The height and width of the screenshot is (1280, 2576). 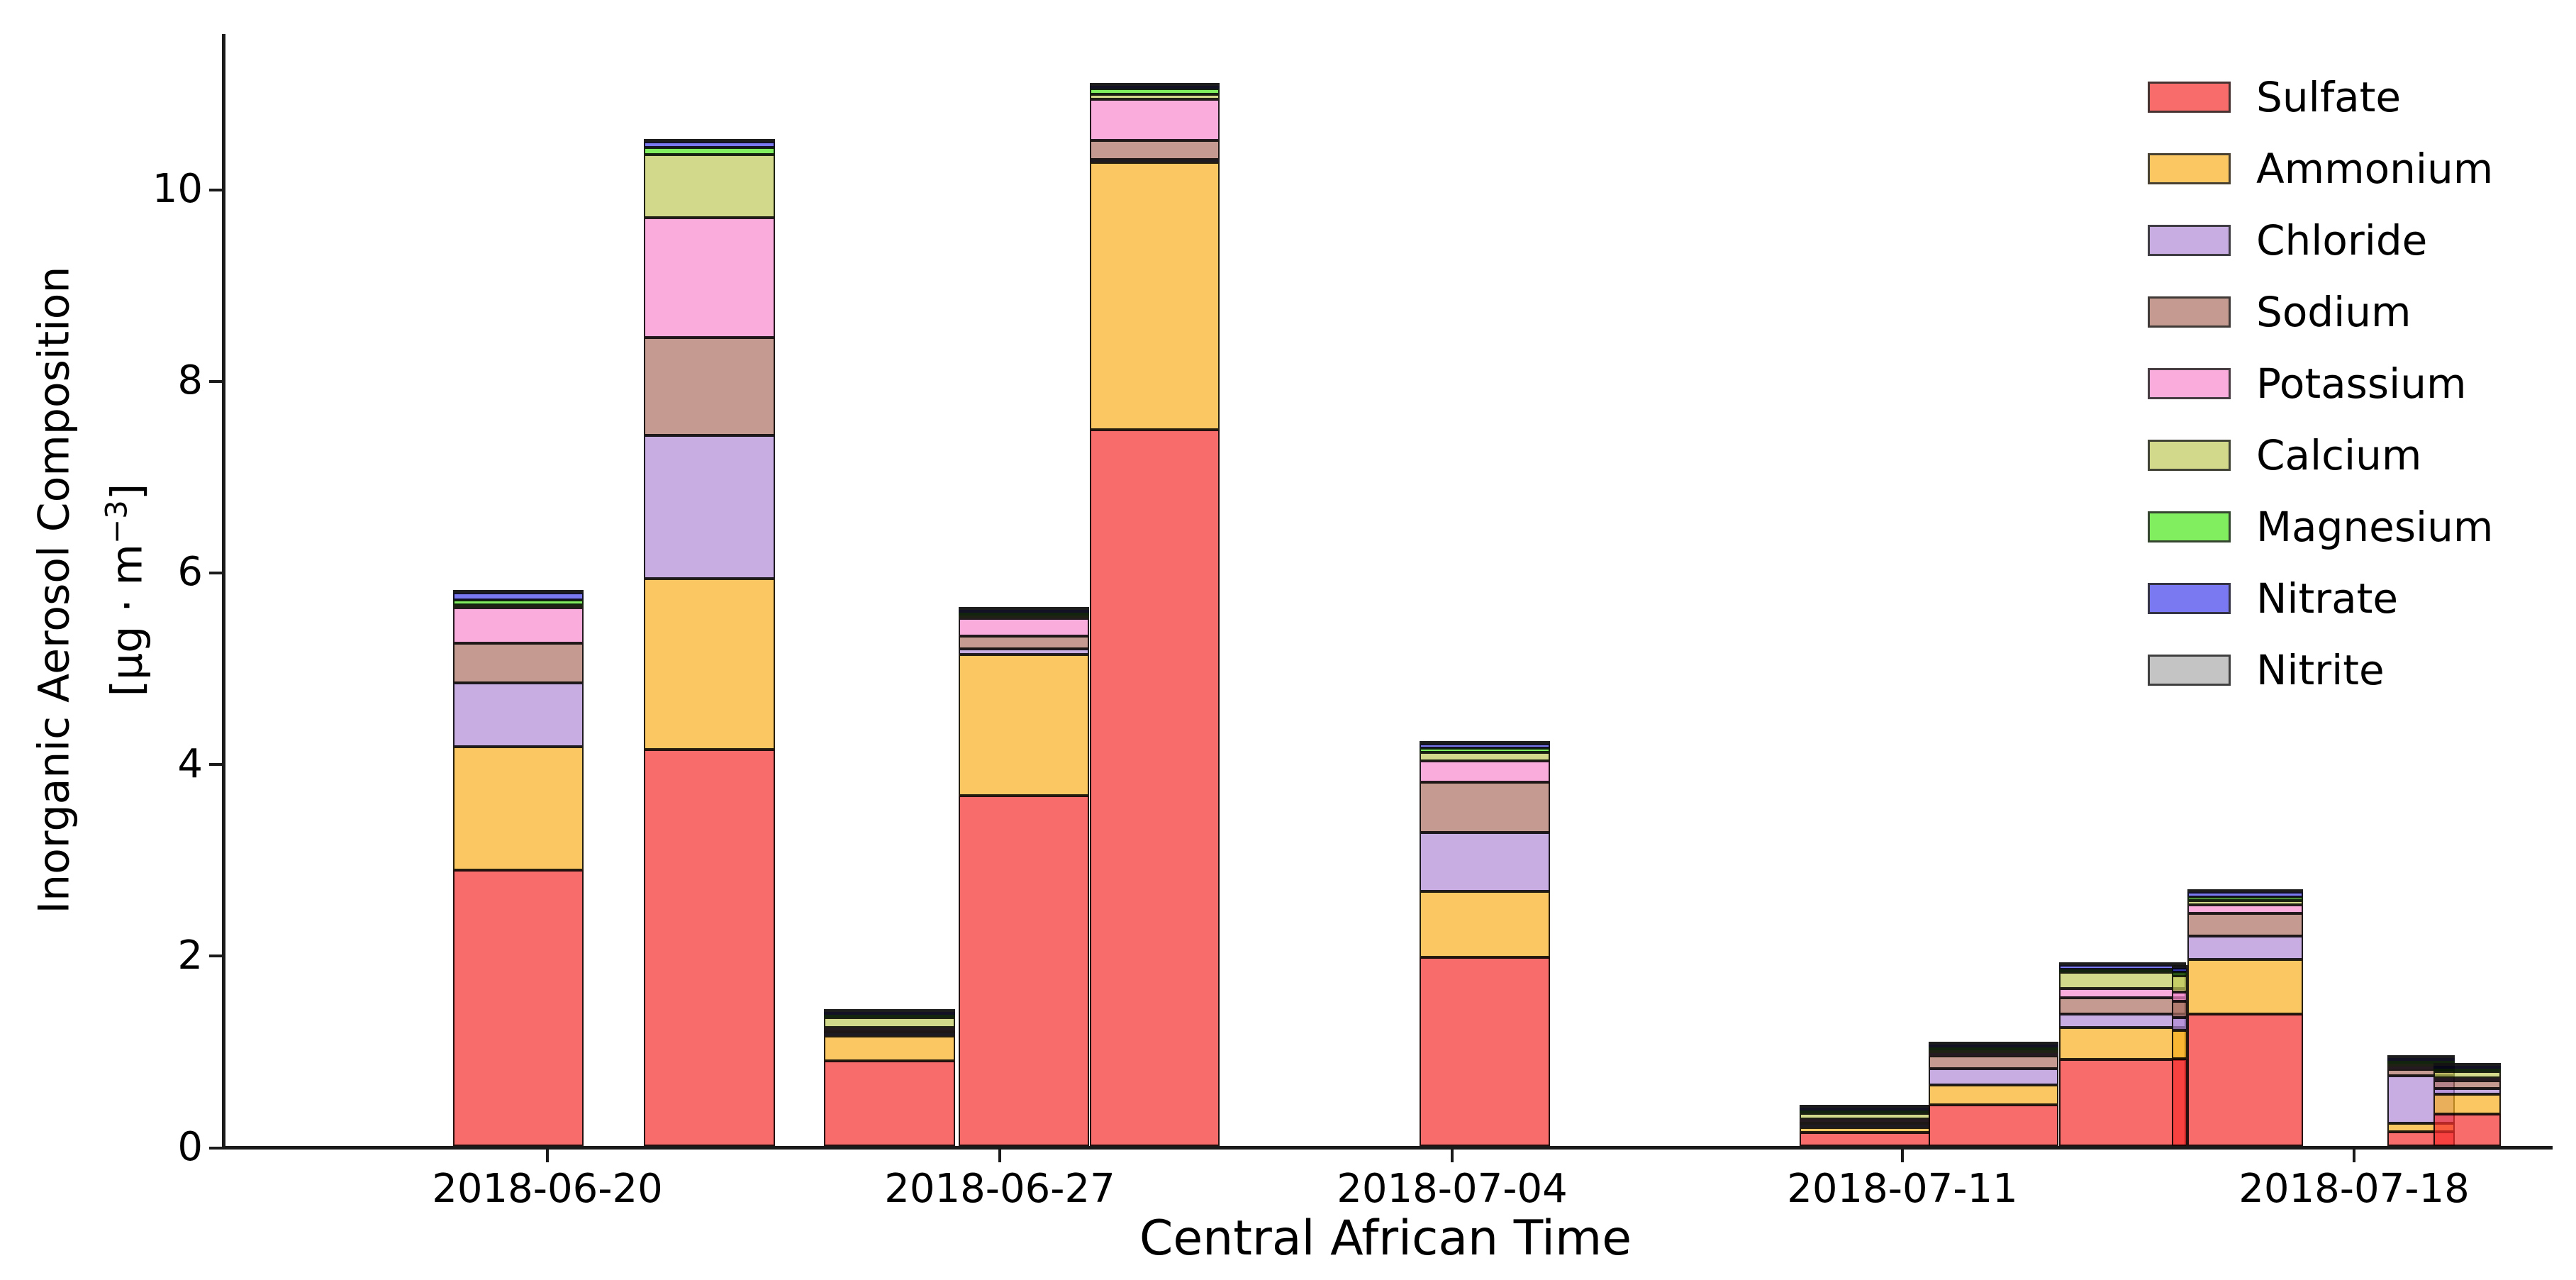 What do you see at coordinates (224, 591) in the screenshot?
I see `y-axis-spine` at bounding box center [224, 591].